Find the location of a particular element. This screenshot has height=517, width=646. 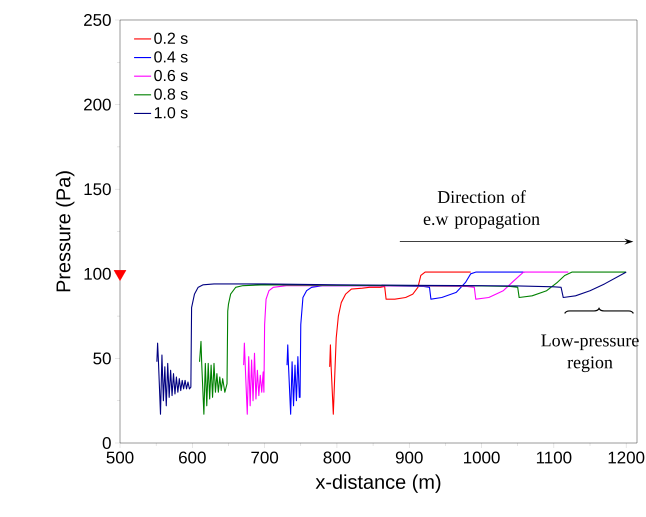

y-tick-label: 200 is located at coordinates (97, 104).